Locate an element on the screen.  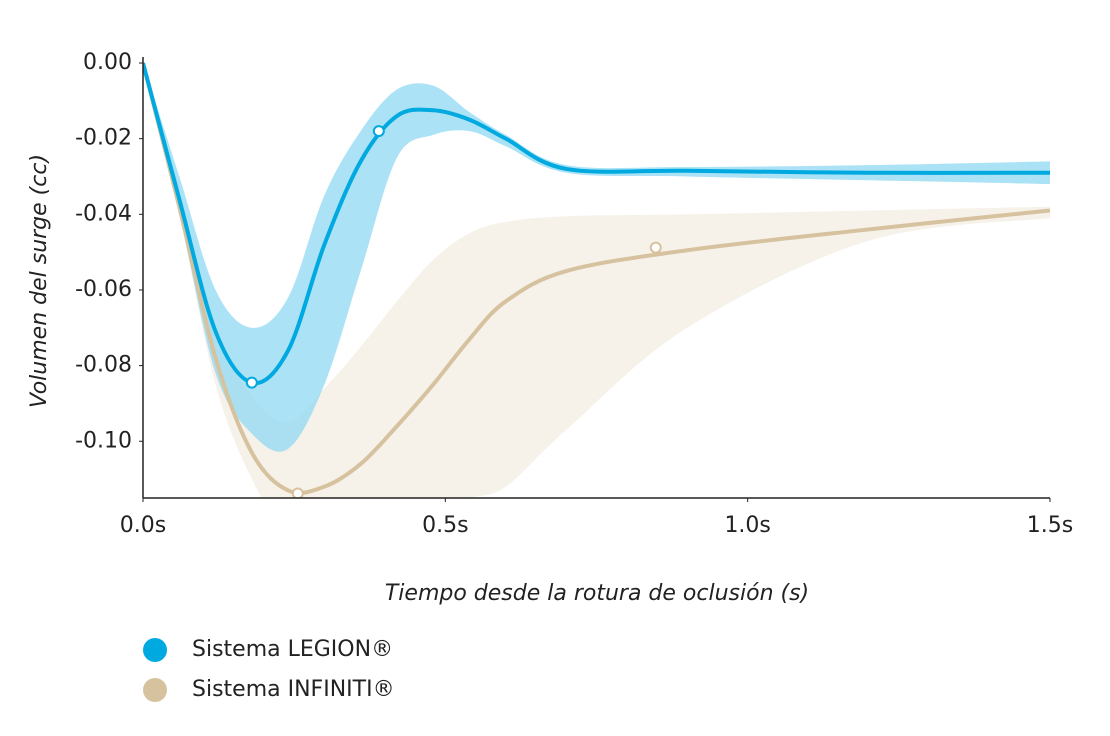
y-axis-label: Volumen del surge (cc) is located at coordinates (39, 281).